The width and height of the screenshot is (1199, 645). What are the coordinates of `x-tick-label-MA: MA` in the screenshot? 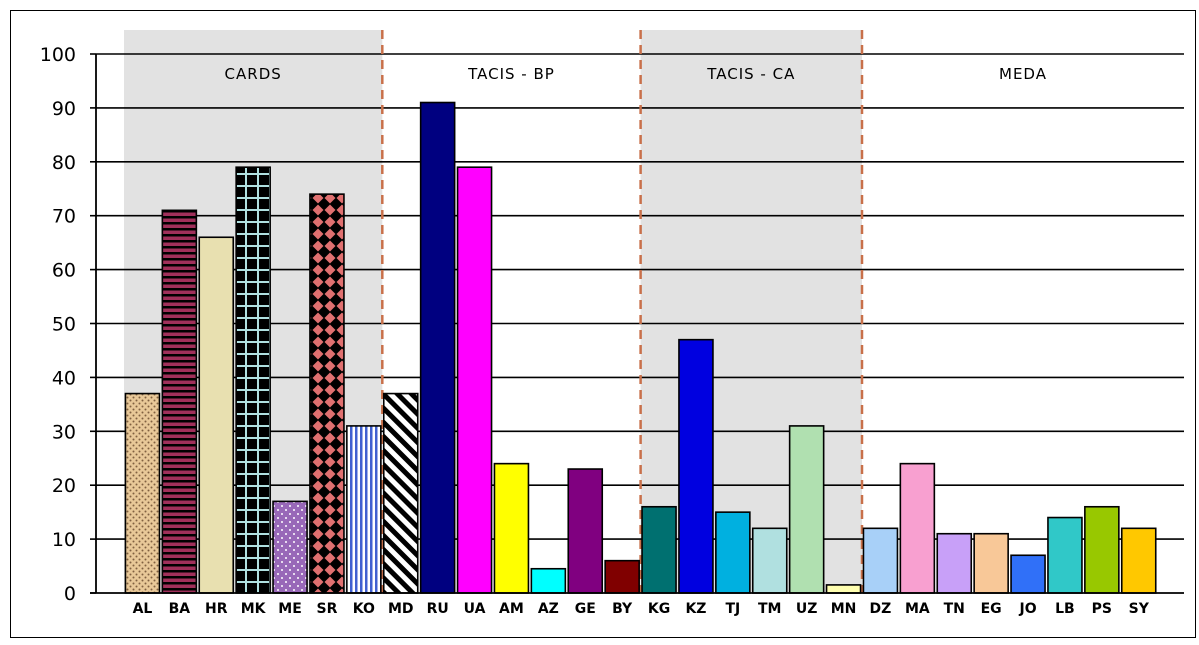 It's located at (917, 609).